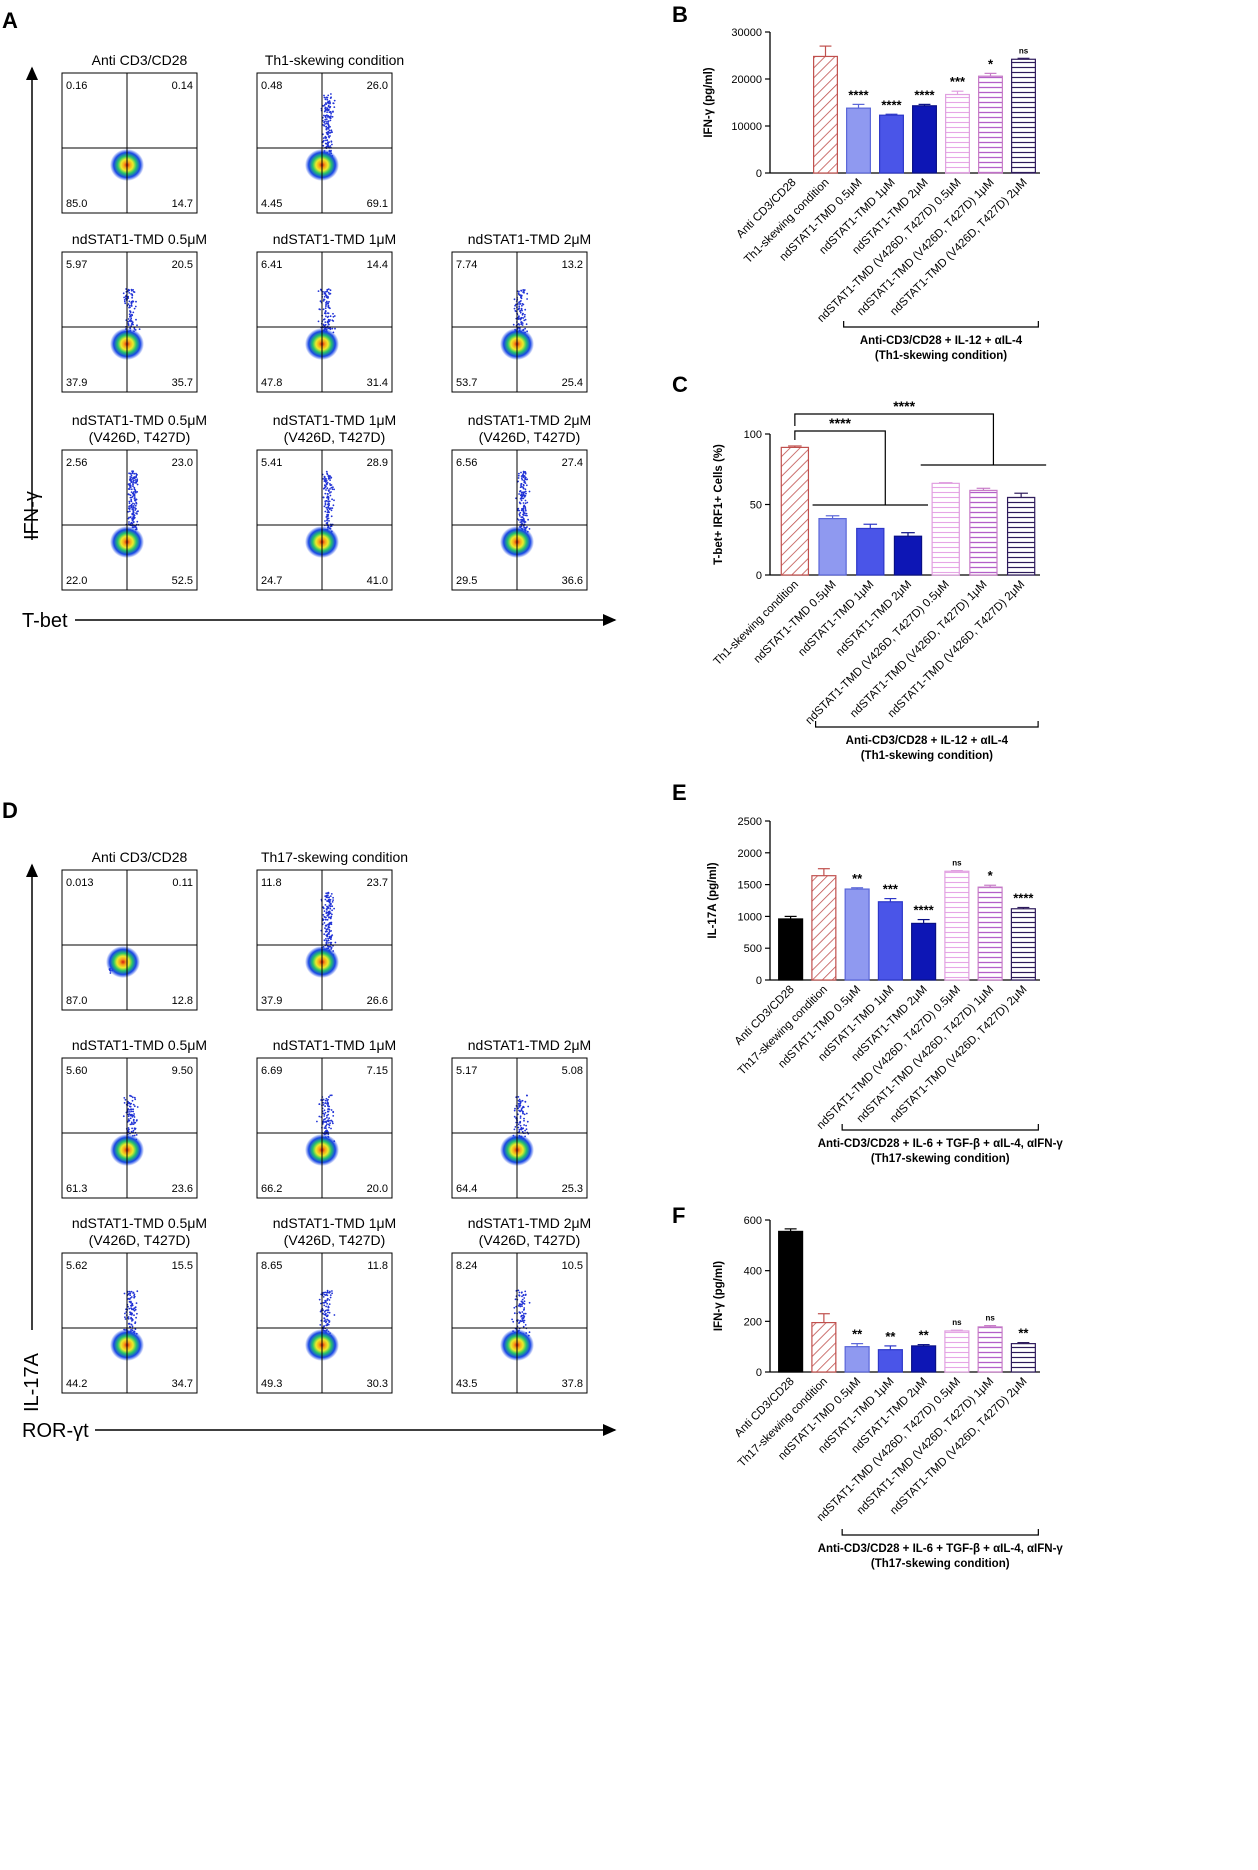 The width and height of the screenshot is (1258, 1870). I want to click on quadrant-lower-left: 24.7, so click(271, 581).